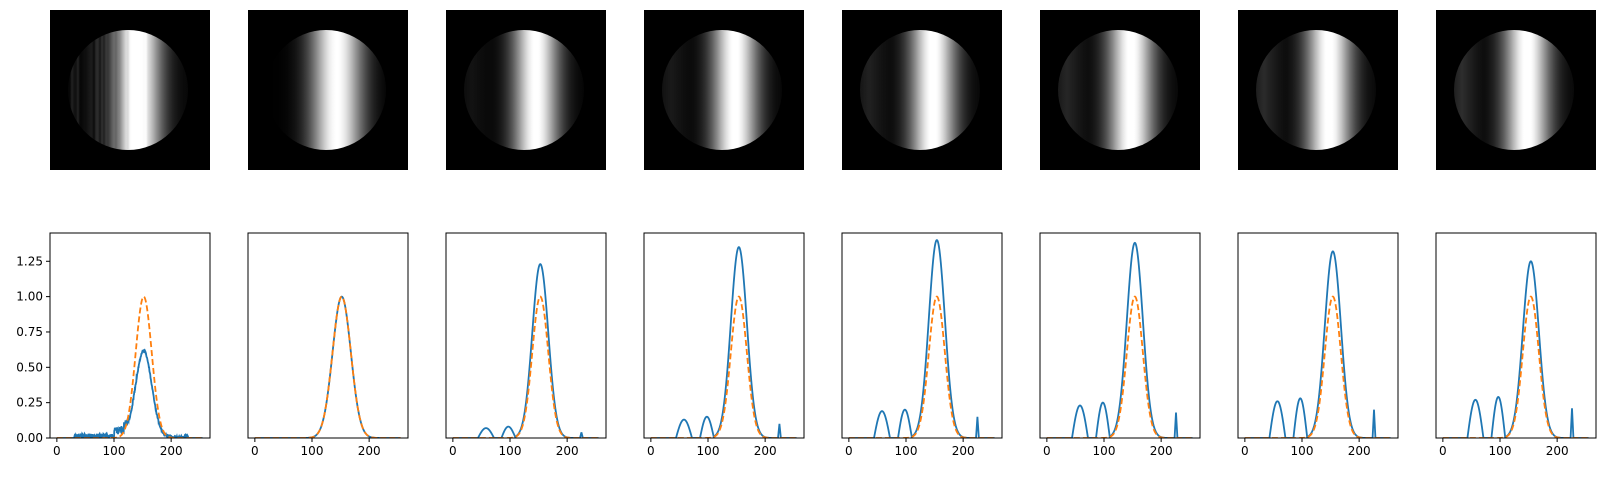 The image size is (1610, 483). I want to click on y-tick-label: 1.00, so click(29, 297).